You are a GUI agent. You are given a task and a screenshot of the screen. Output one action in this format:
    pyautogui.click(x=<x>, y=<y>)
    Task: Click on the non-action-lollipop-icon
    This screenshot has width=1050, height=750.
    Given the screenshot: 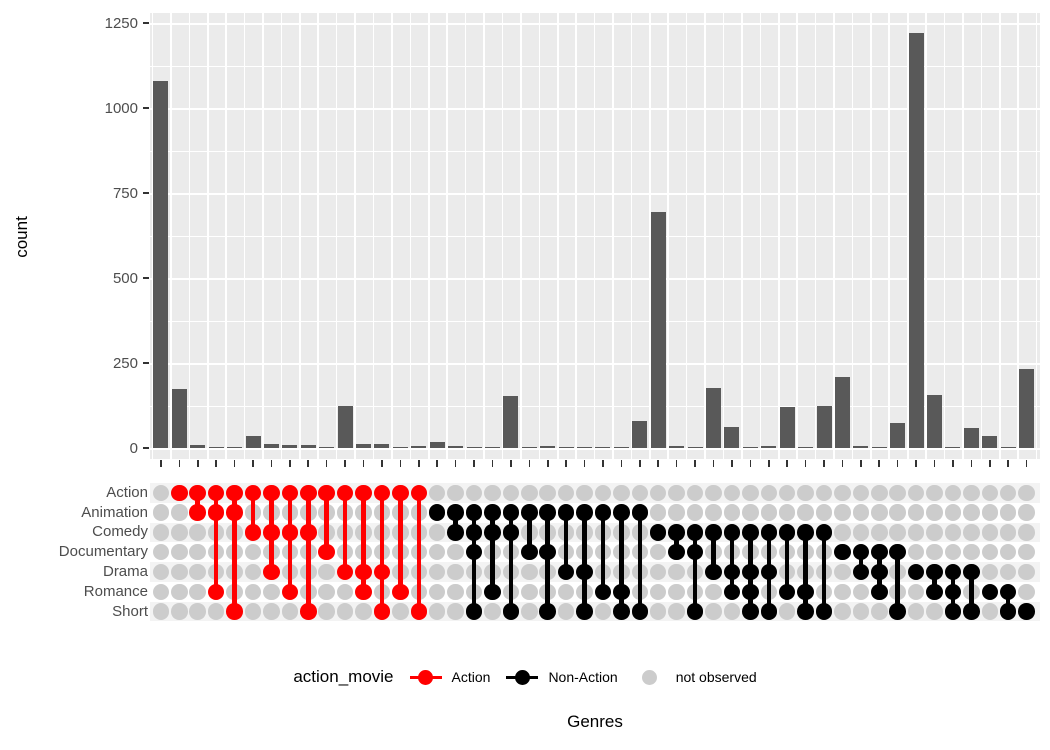 What is the action you would take?
    pyautogui.click(x=522, y=677)
    